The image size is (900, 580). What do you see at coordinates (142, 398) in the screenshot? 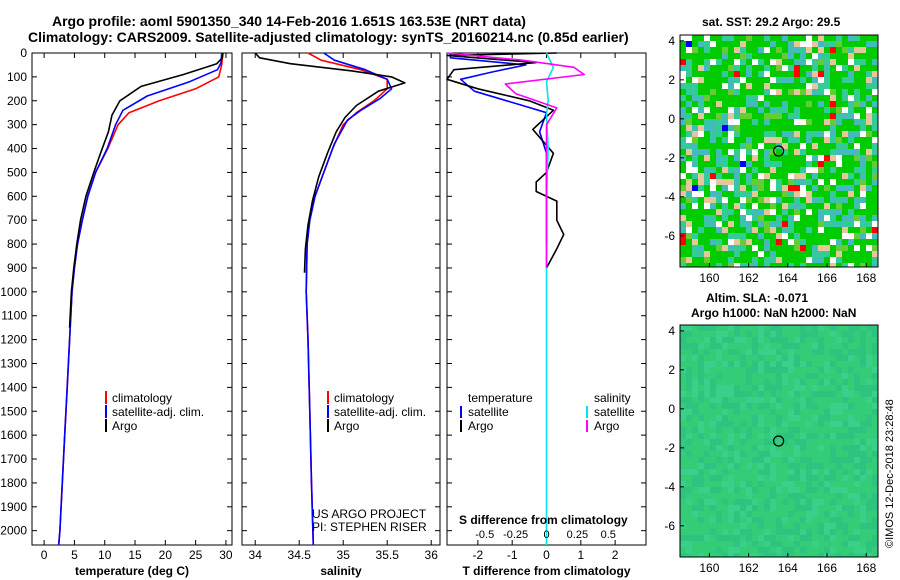
I see `legend-climatology: climatology` at bounding box center [142, 398].